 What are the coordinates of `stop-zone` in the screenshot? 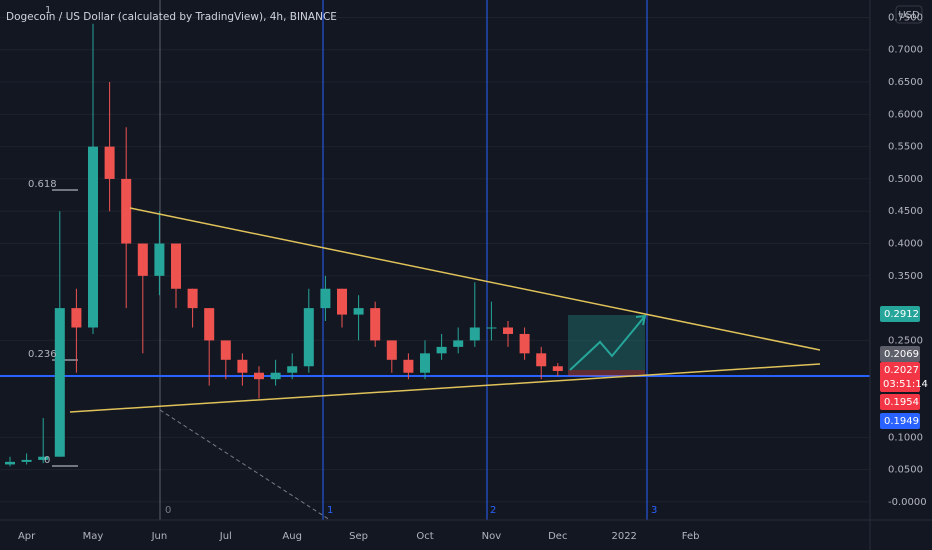 It's located at (606, 373).